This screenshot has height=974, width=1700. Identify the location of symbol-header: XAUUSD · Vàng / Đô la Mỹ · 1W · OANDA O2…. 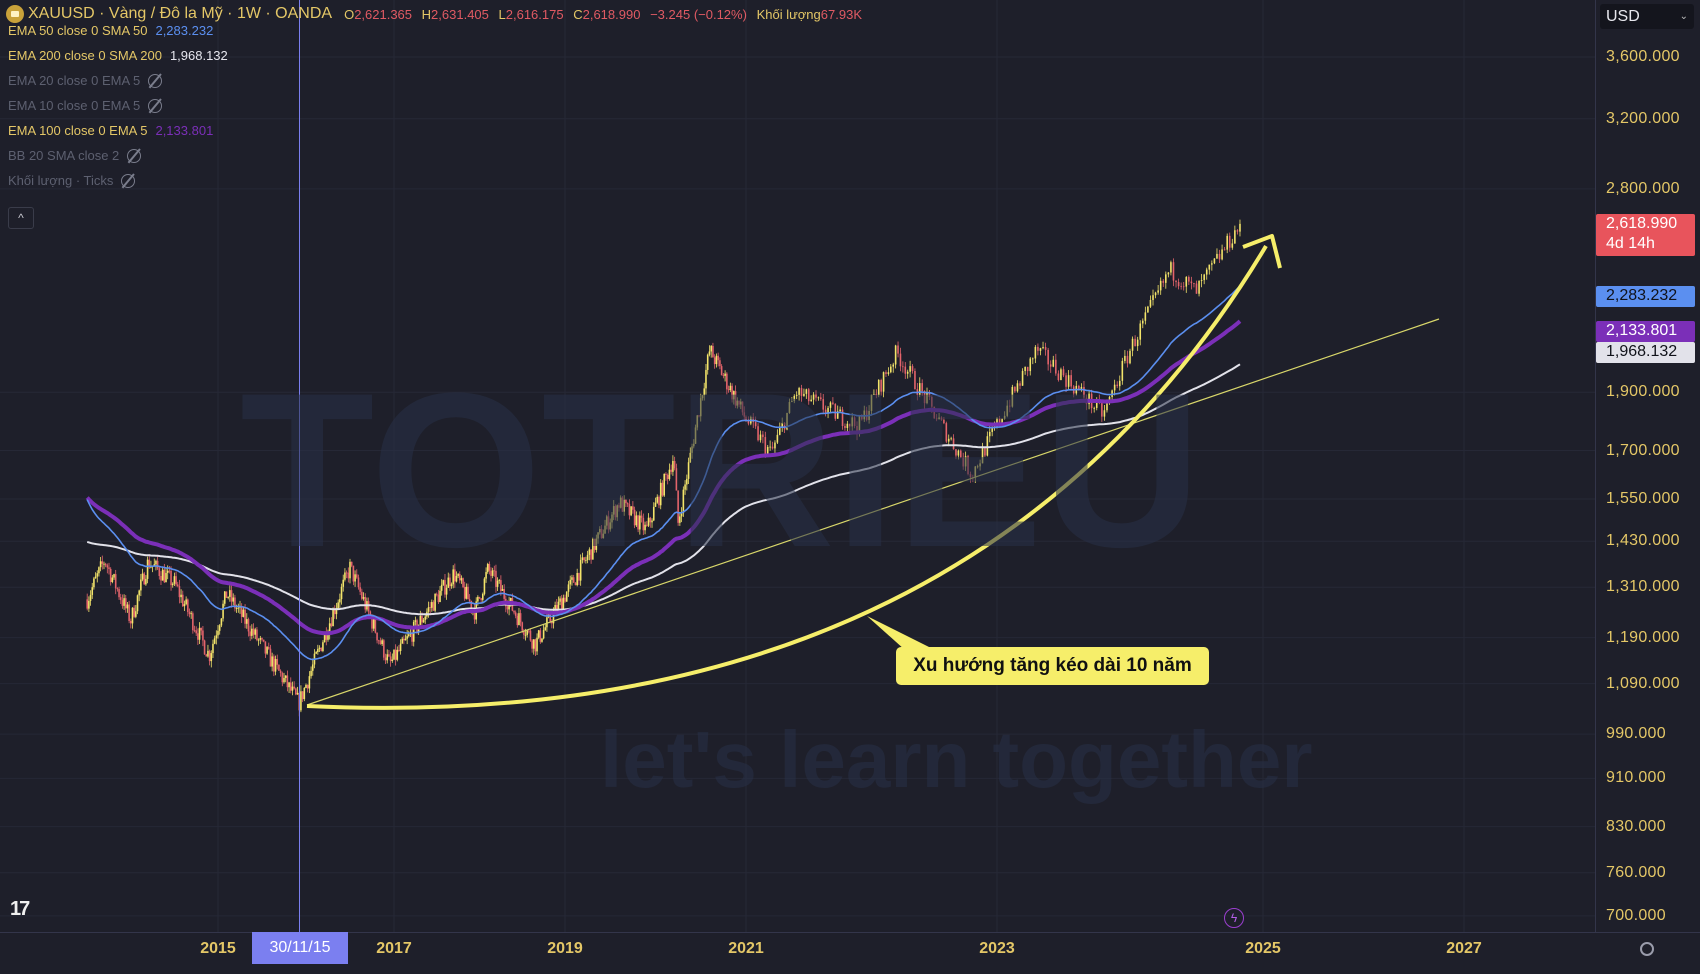
(437, 14).